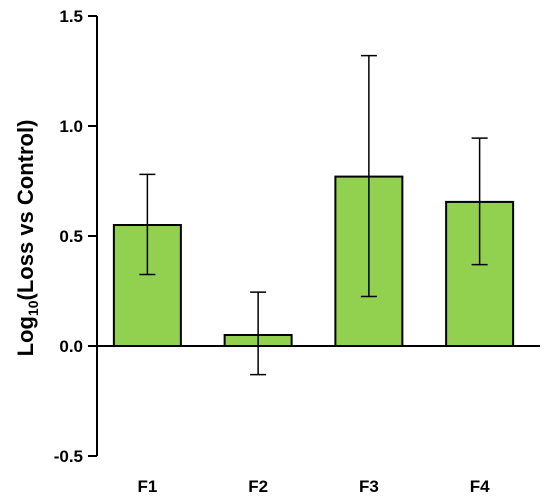  Describe the element at coordinates (71, 16) in the screenshot. I see `y-tick-label: 1.5` at that location.